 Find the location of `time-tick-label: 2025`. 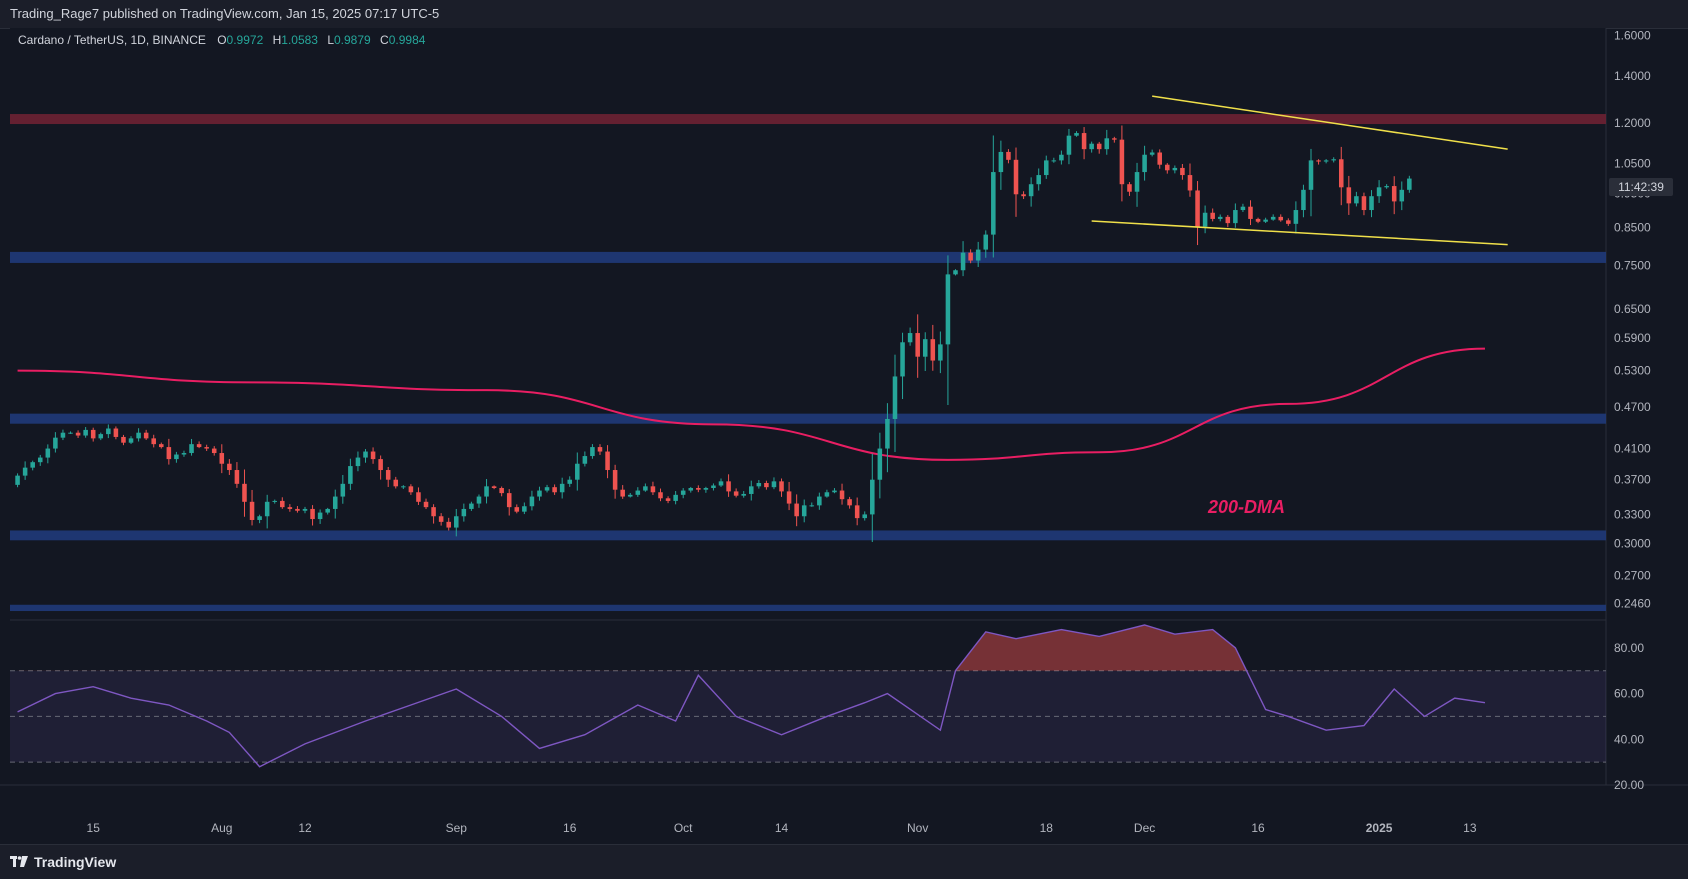

time-tick-label: 2025 is located at coordinates (1379, 828).